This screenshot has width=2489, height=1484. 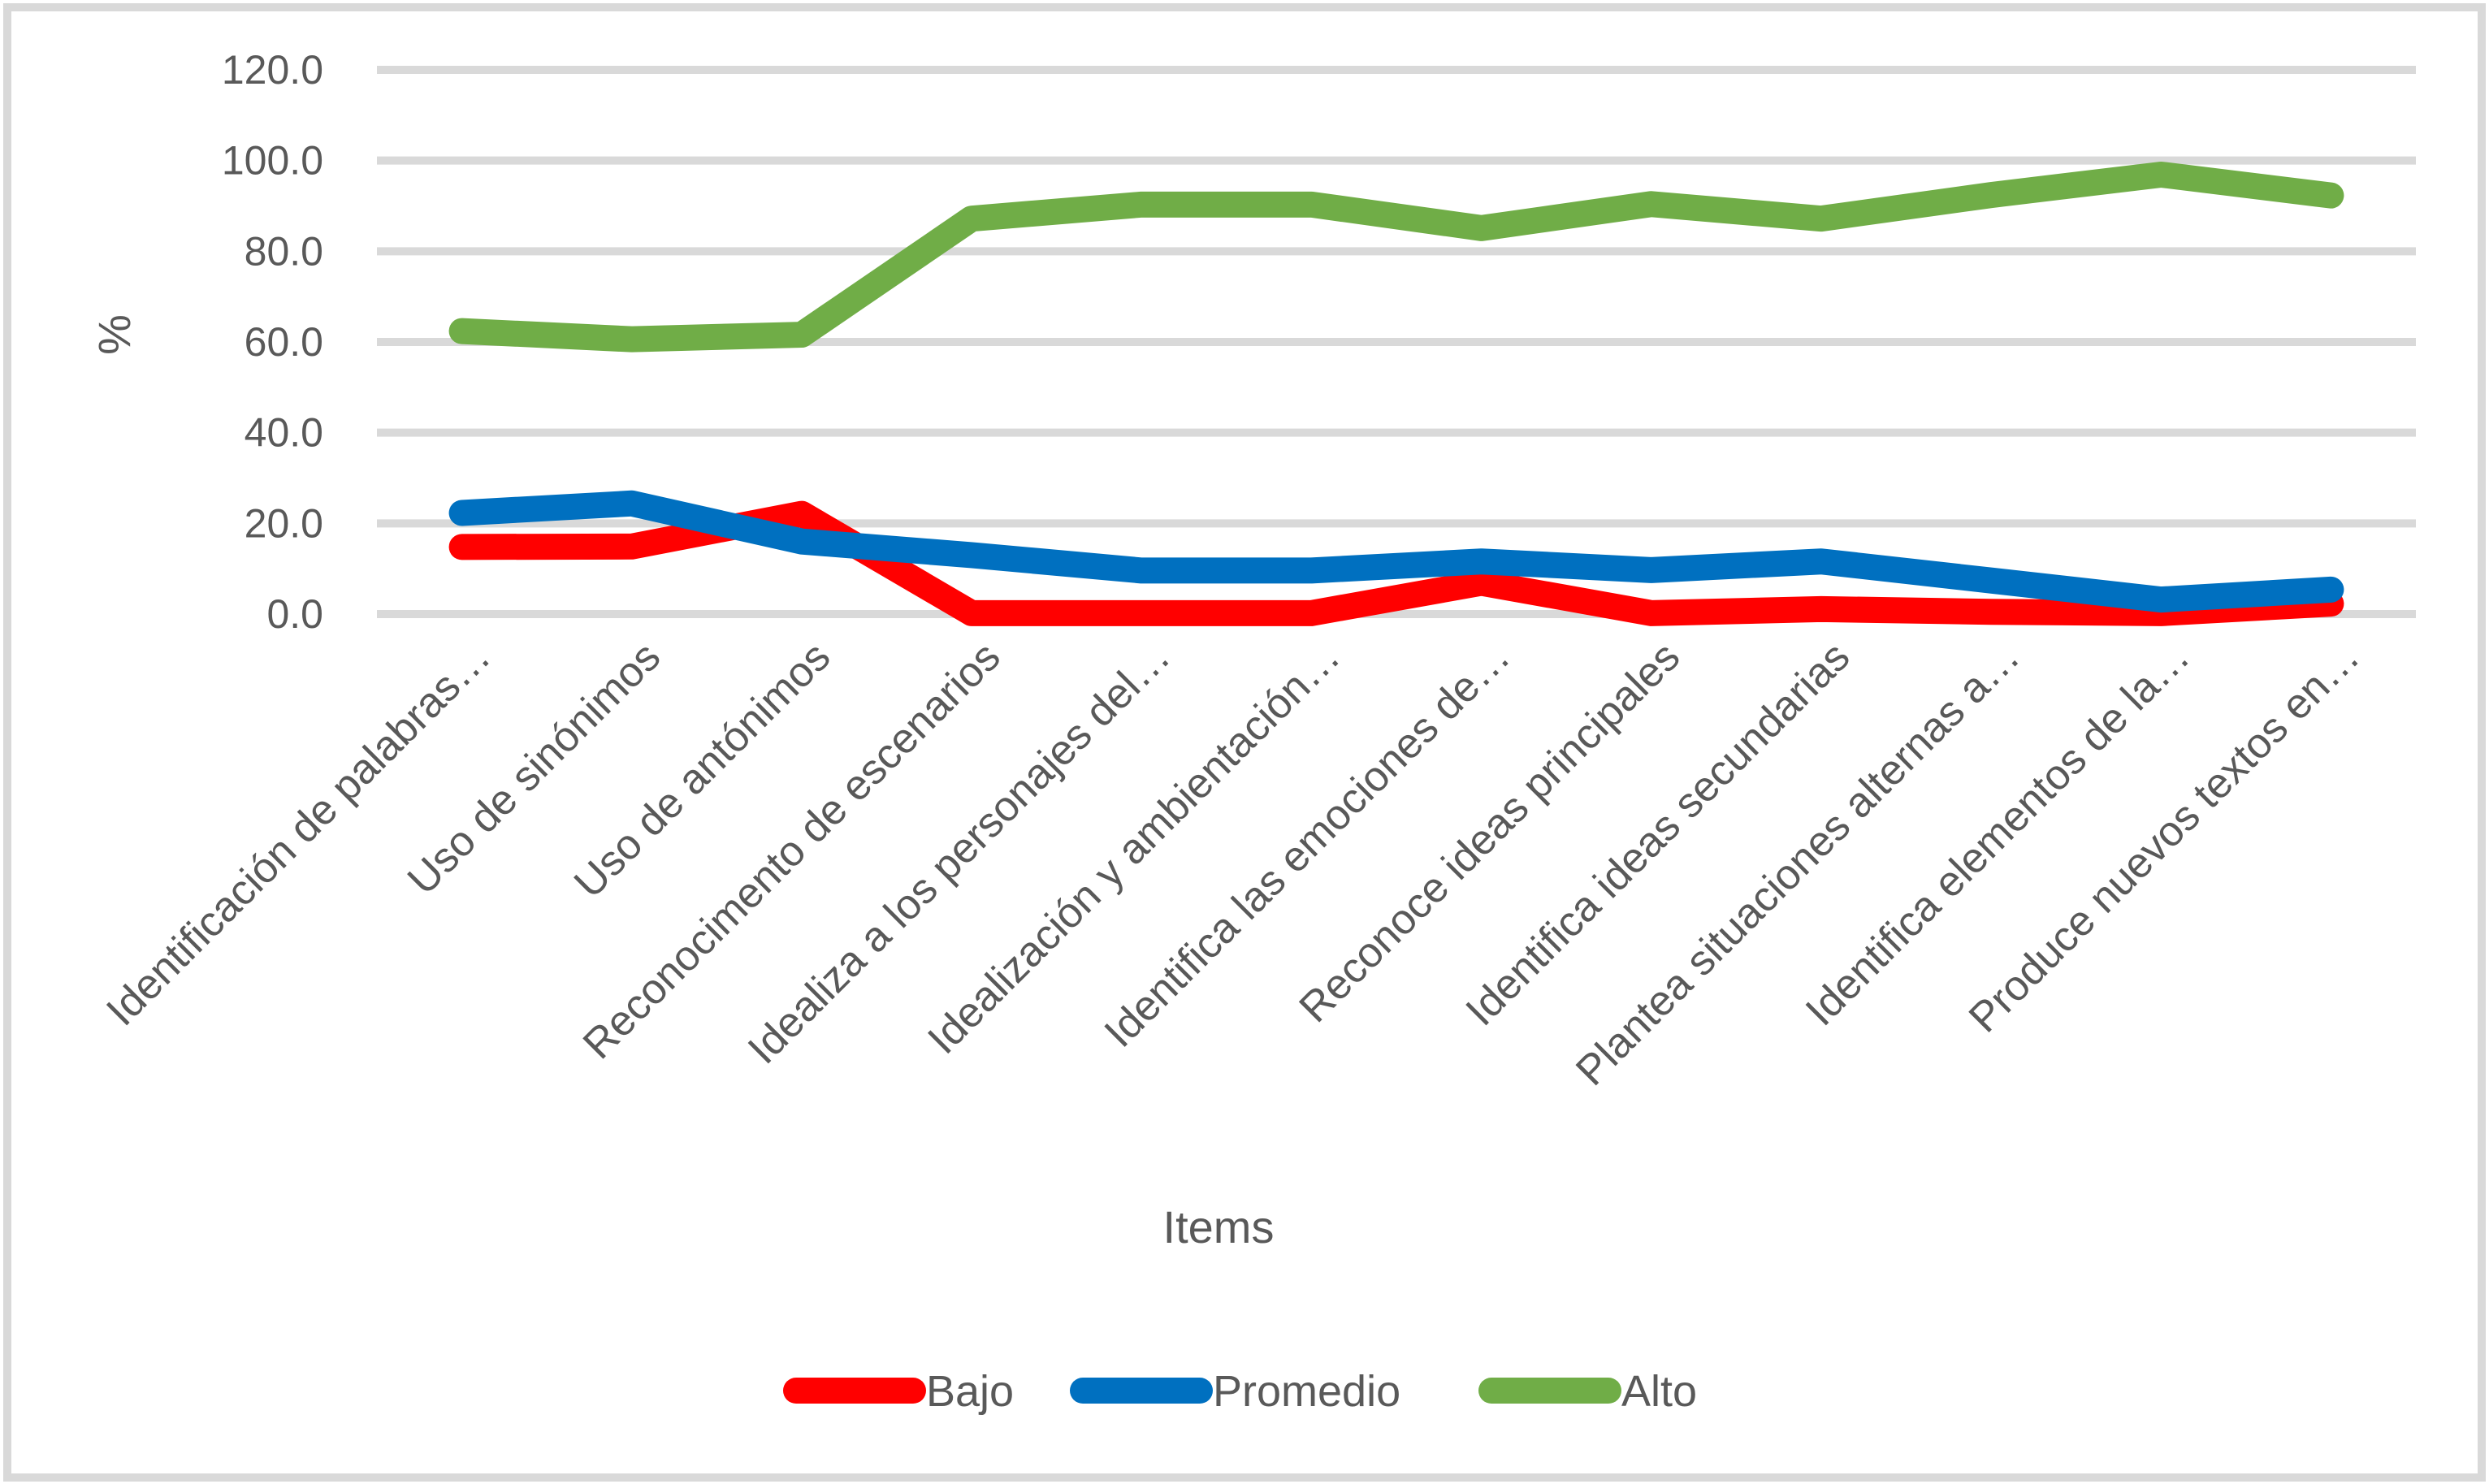 I want to click on y-tick-label: 120.0, so click(x=272, y=70).